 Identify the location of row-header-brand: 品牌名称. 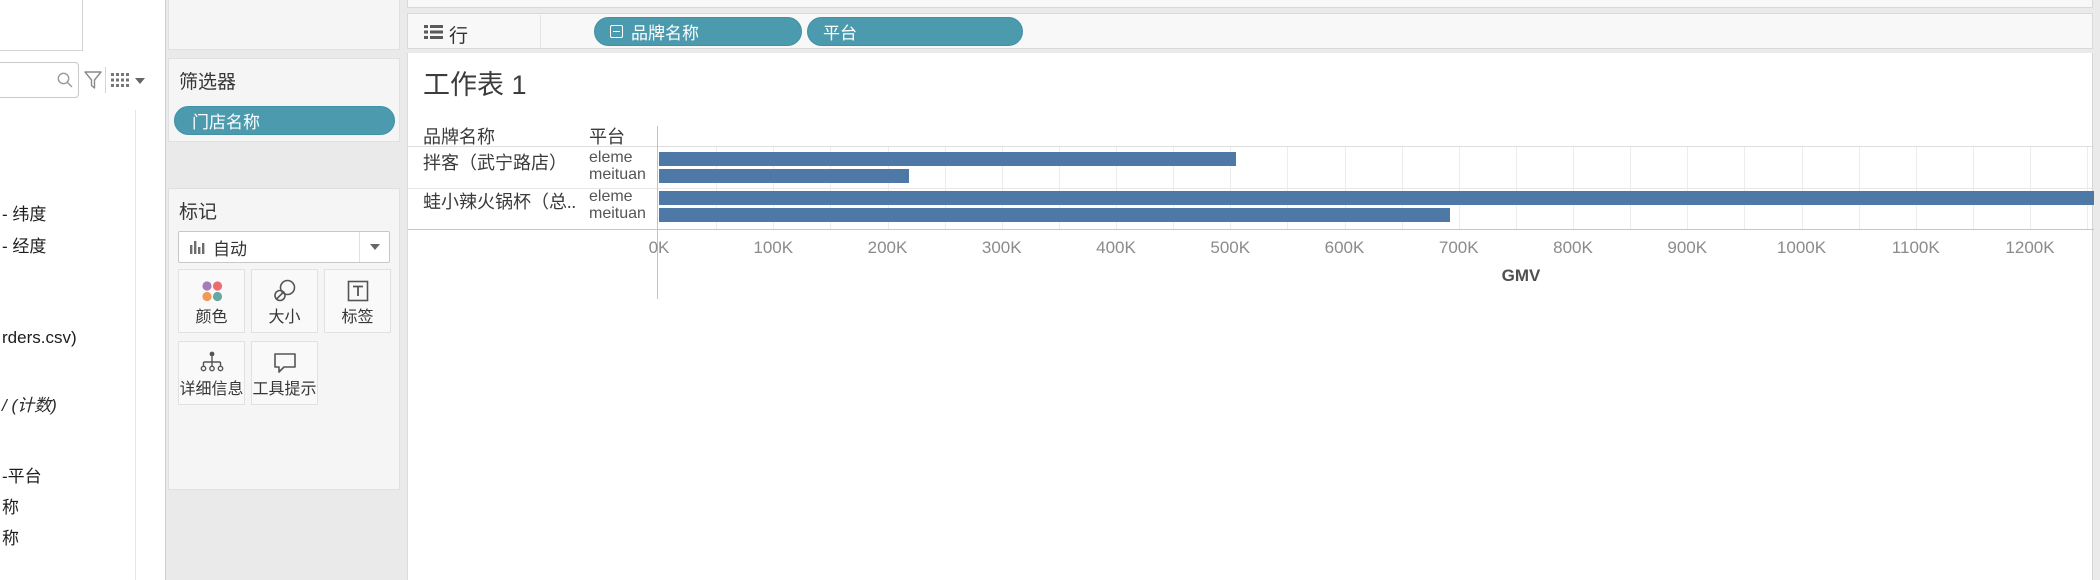
(459, 137).